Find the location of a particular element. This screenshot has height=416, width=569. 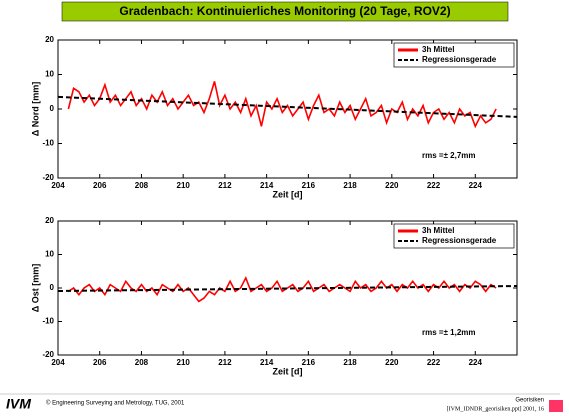

y-axis-label: Δ Nord [mm] is located at coordinates (35, 109).